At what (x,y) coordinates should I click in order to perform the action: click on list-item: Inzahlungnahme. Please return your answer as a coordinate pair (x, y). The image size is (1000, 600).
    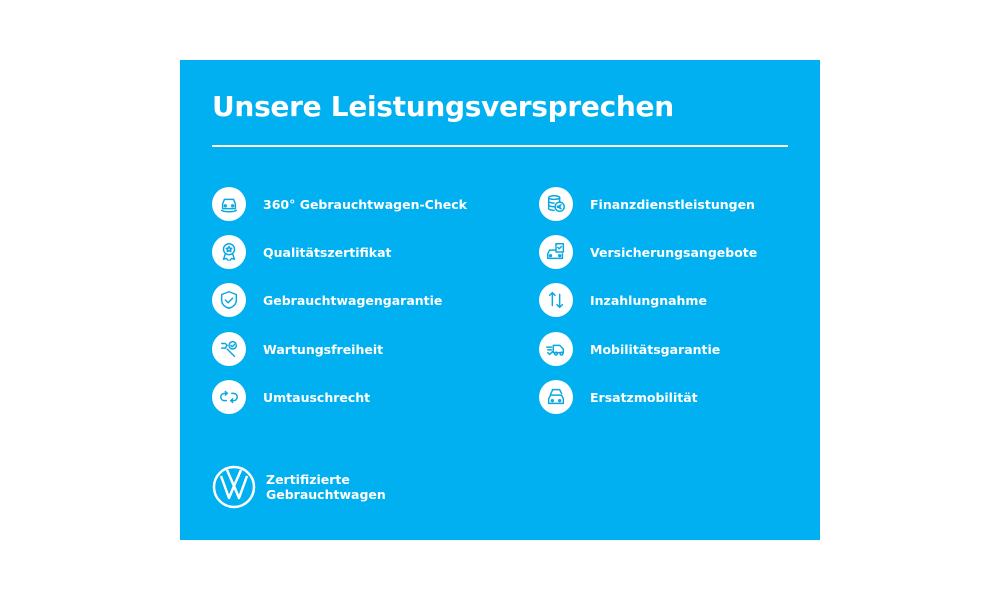
    Looking at the image, I should click on (623, 300).